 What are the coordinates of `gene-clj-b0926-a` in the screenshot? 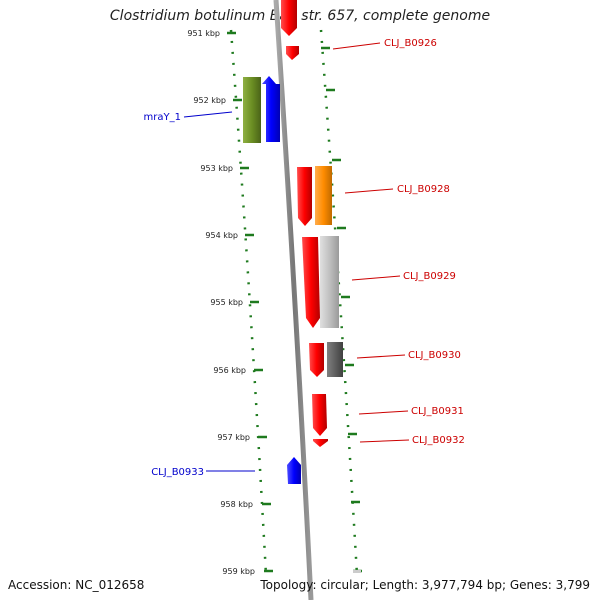 It's located at (289, 18).